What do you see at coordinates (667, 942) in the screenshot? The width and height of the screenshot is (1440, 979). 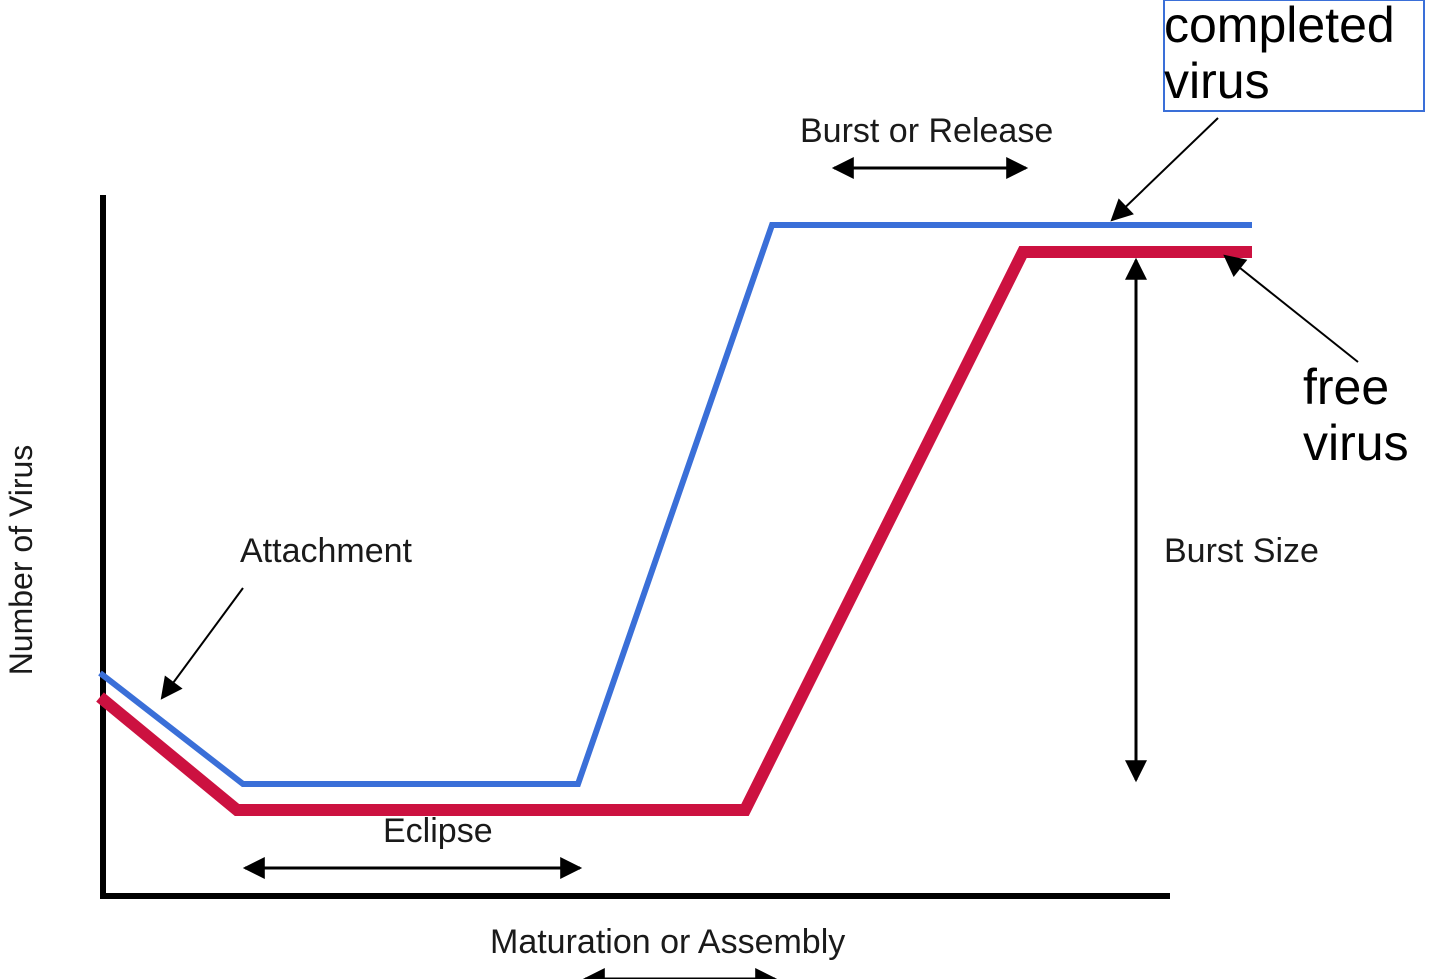 I see `maturation-label: Maturation or Assembly` at bounding box center [667, 942].